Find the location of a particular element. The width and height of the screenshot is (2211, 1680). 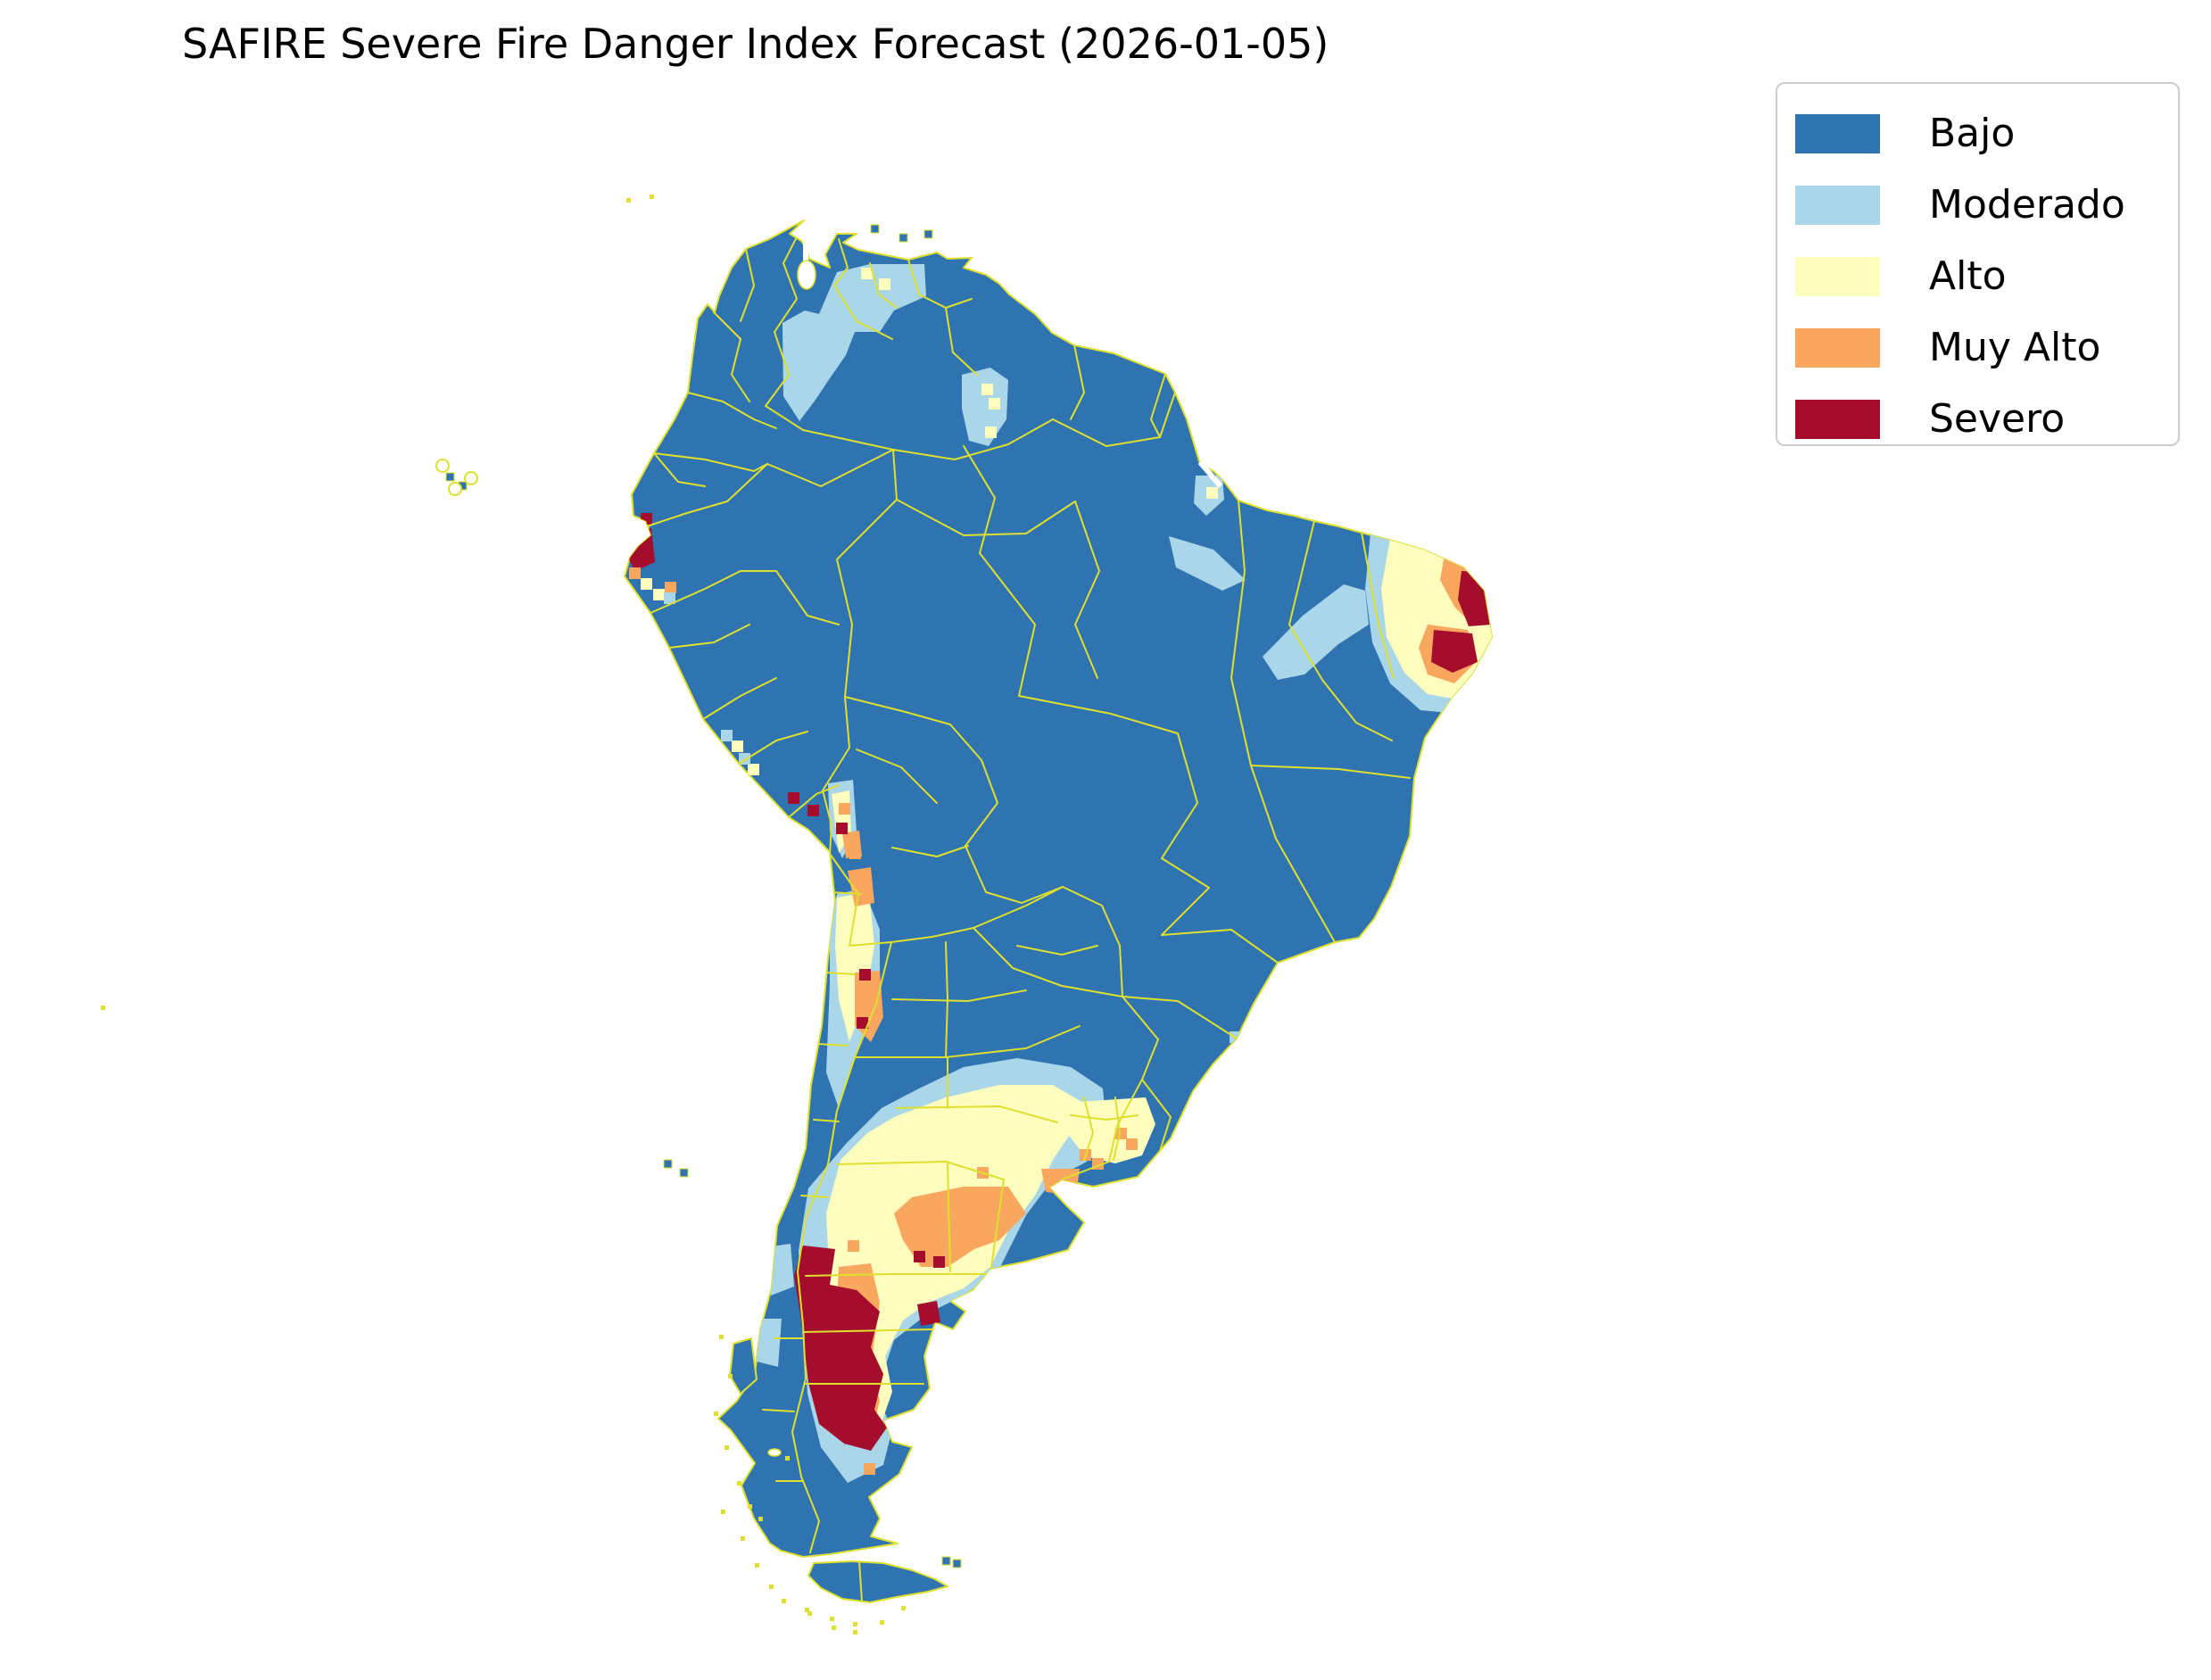

legend-label: Muy Alto is located at coordinates (2015, 347).